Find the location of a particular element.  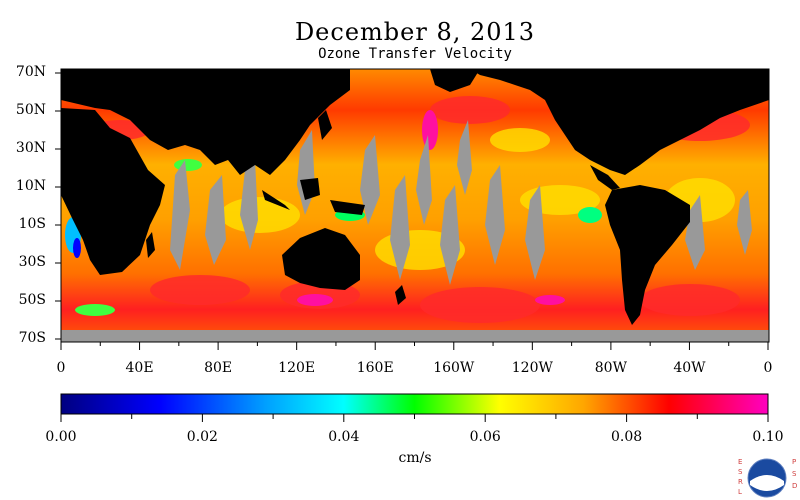

colorbar-ticks is located at coordinates (414, 418).